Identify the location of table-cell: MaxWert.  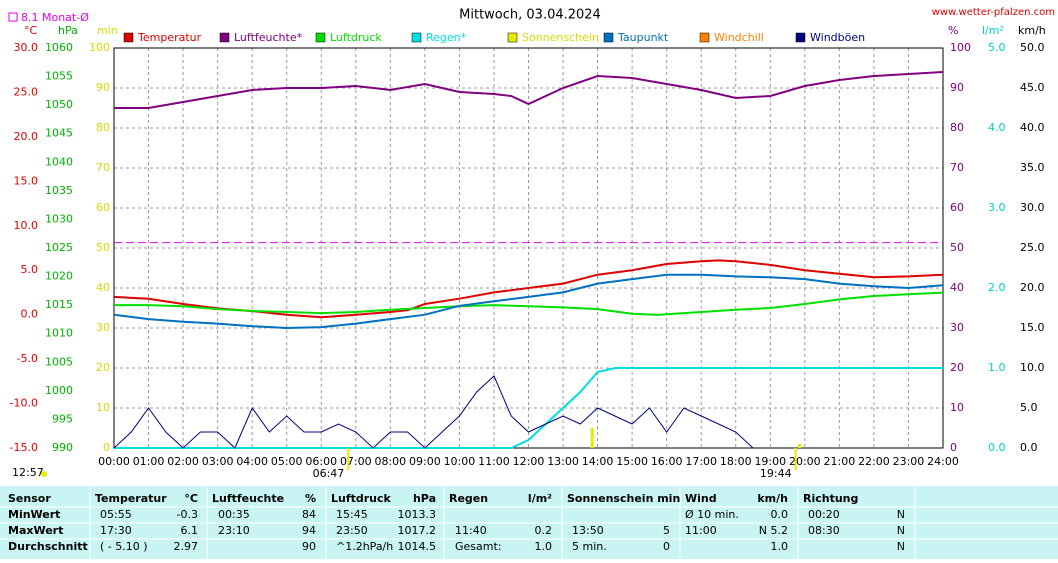
(35, 530).